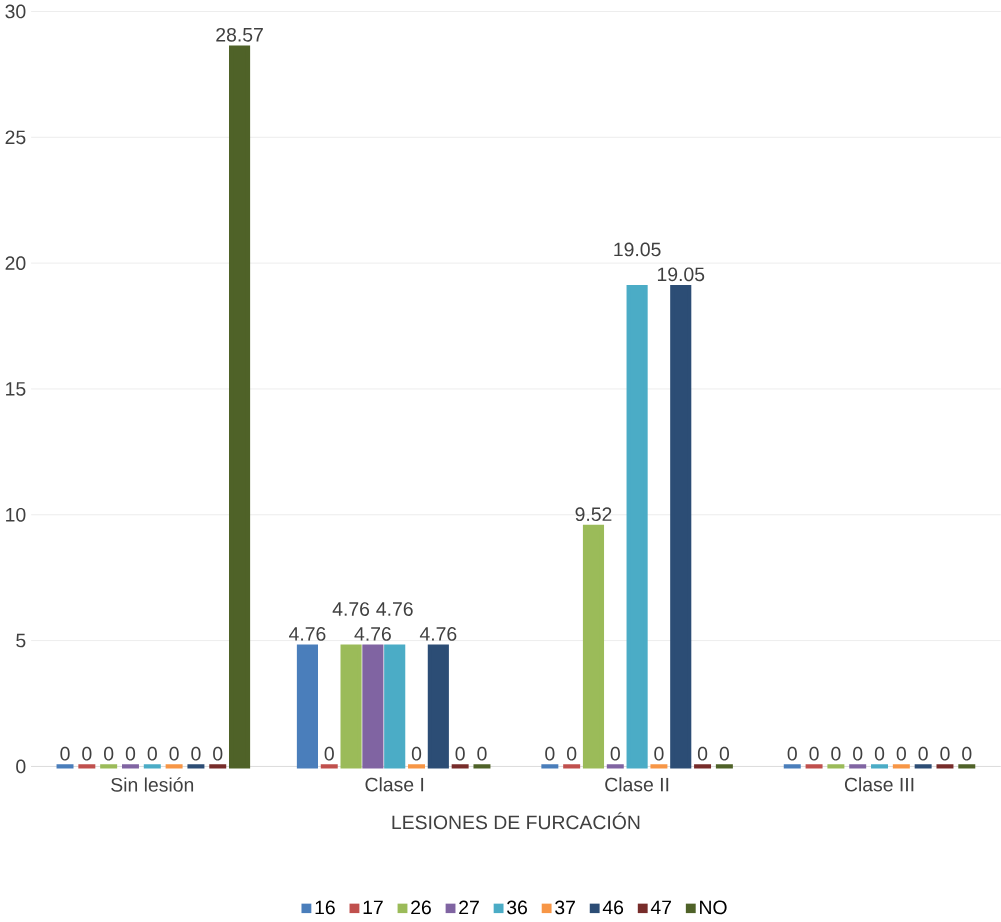 The height and width of the screenshot is (922, 1001). Describe the element at coordinates (21, 766) in the screenshot. I see `y-tick-label: 0` at that location.